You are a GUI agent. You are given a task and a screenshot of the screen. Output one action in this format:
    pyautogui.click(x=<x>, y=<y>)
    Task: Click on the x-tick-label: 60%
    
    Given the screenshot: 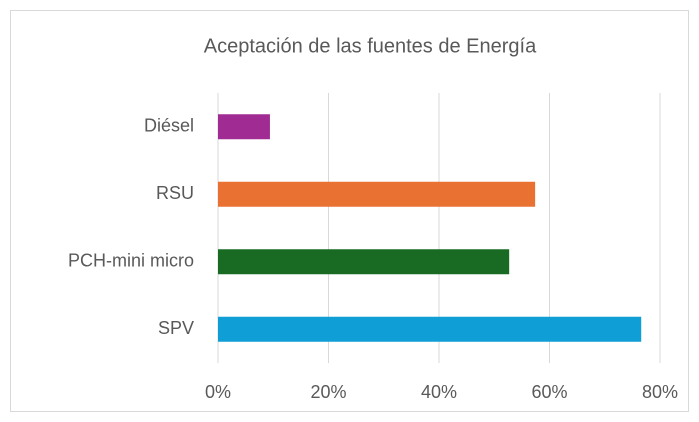 What is the action you would take?
    pyautogui.click(x=549, y=392)
    